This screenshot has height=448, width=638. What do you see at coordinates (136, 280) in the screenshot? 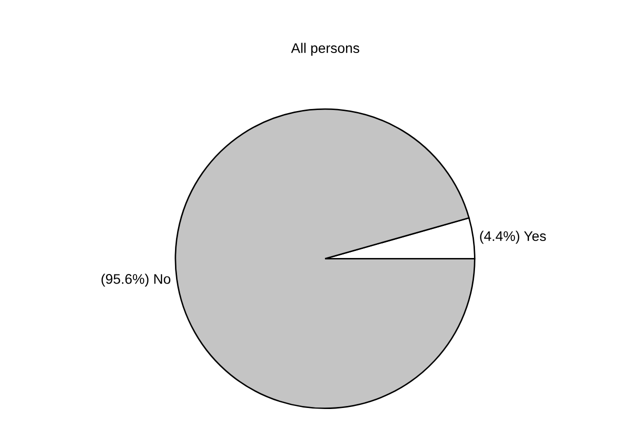
I see `slice-label: (95.6%) No` at bounding box center [136, 280].